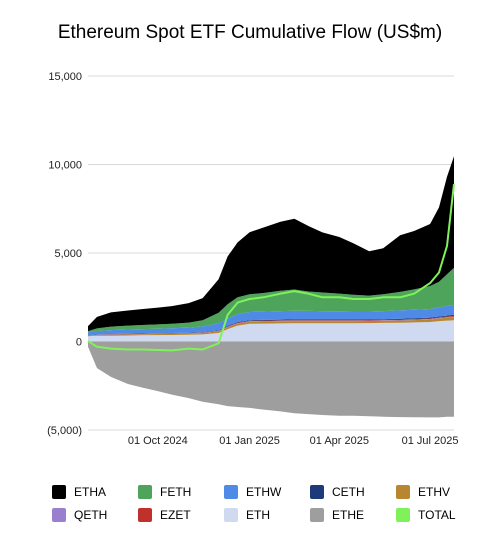 Image resolution: width=500 pixels, height=544 pixels. I want to click on area-series-ethw, so click(271, 320).